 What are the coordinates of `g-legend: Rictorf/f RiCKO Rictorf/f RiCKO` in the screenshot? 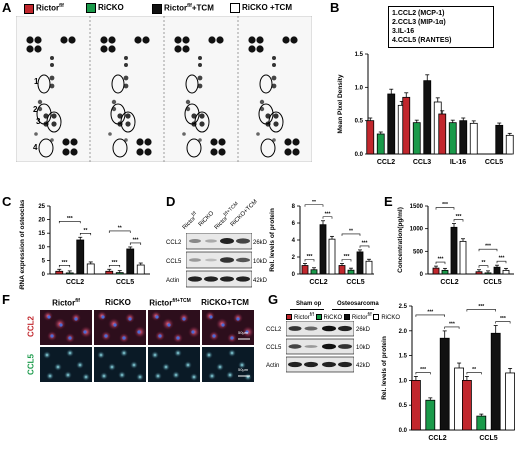 It's located at (343, 316).